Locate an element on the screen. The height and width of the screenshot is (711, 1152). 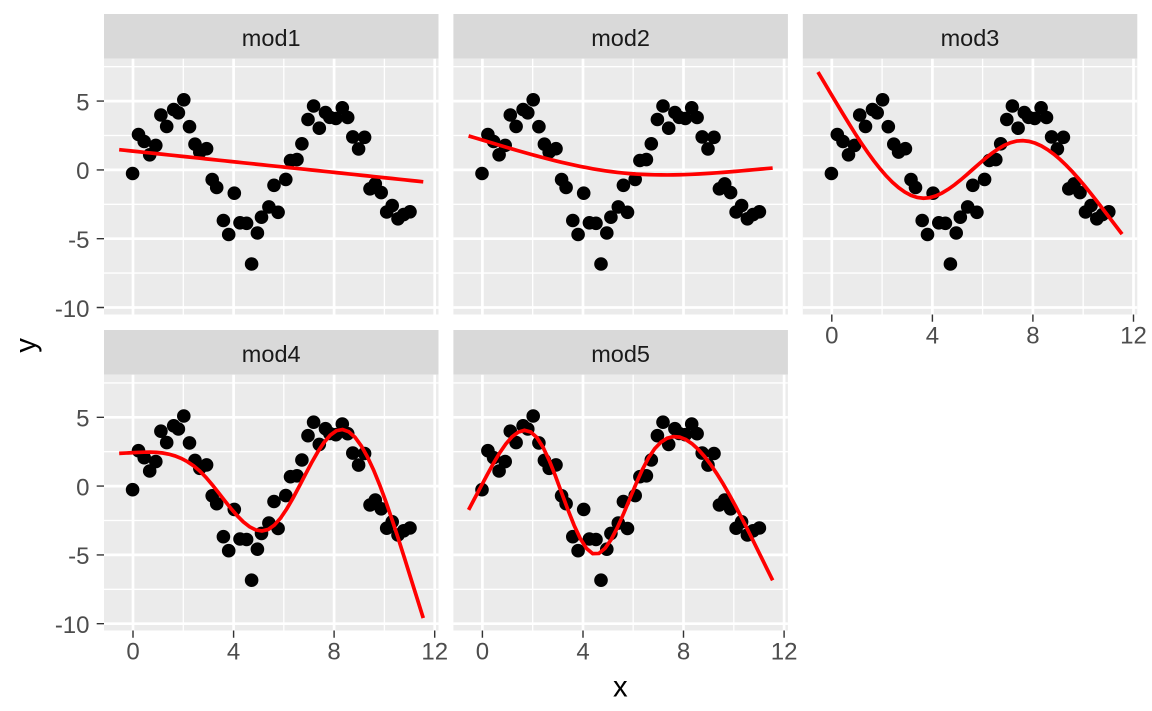
svg-text: mod3 is located at coordinates (970, 38).